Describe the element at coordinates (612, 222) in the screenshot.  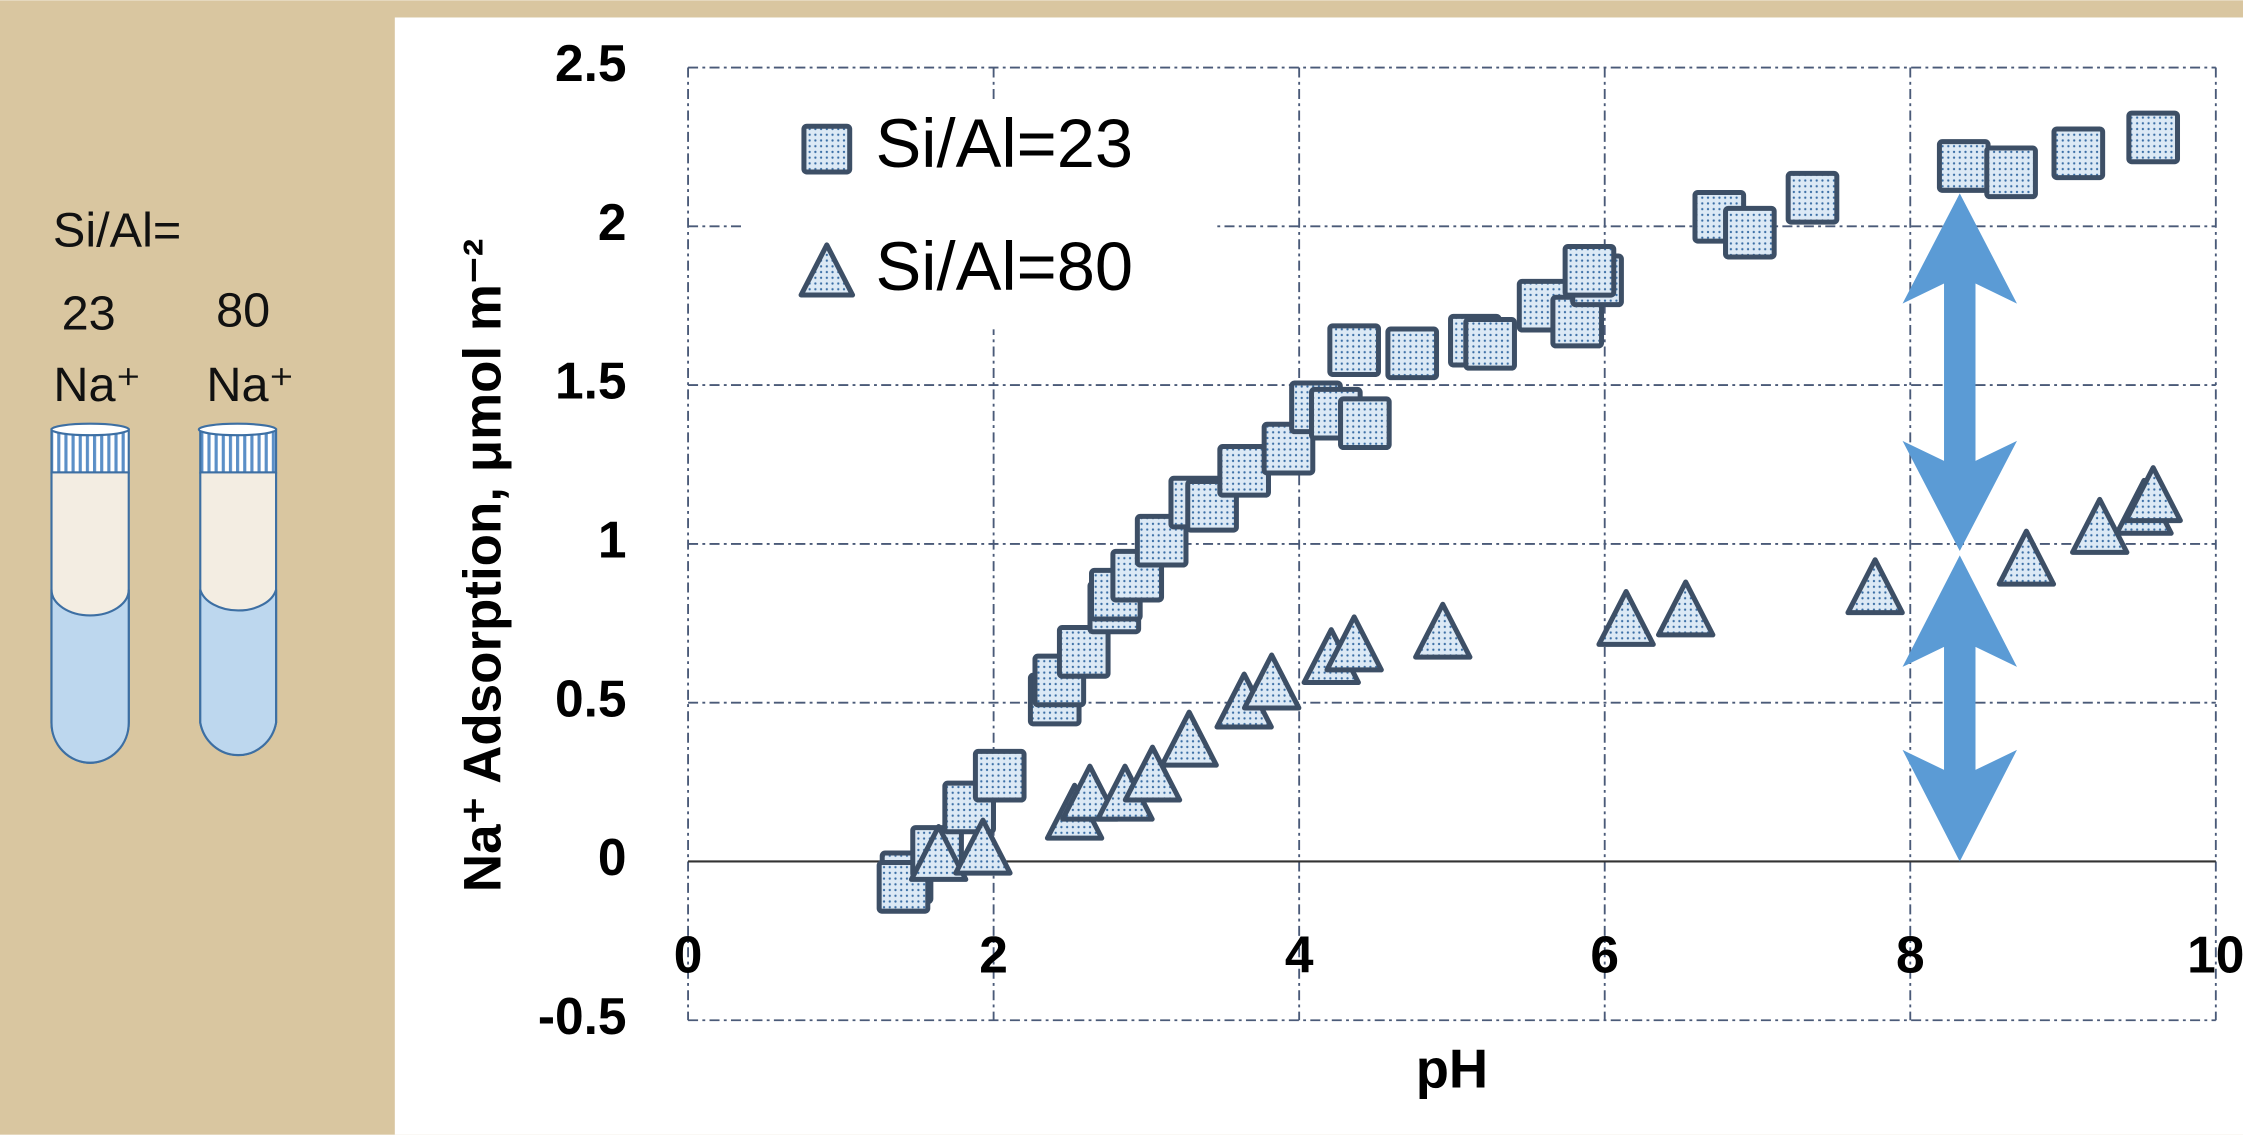
I see `y-tick-label: 2` at that location.